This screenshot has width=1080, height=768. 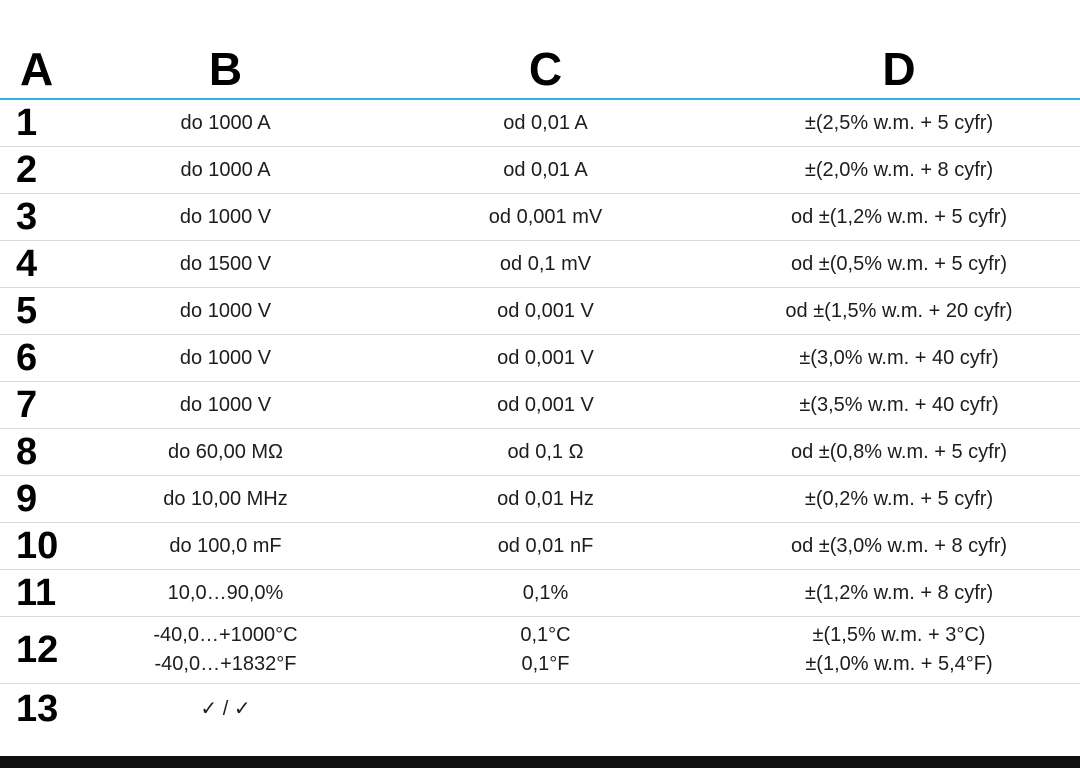 I want to click on range-cell: -40,0…+1000°C -40,0…+1832°F, so click(x=225, y=649).